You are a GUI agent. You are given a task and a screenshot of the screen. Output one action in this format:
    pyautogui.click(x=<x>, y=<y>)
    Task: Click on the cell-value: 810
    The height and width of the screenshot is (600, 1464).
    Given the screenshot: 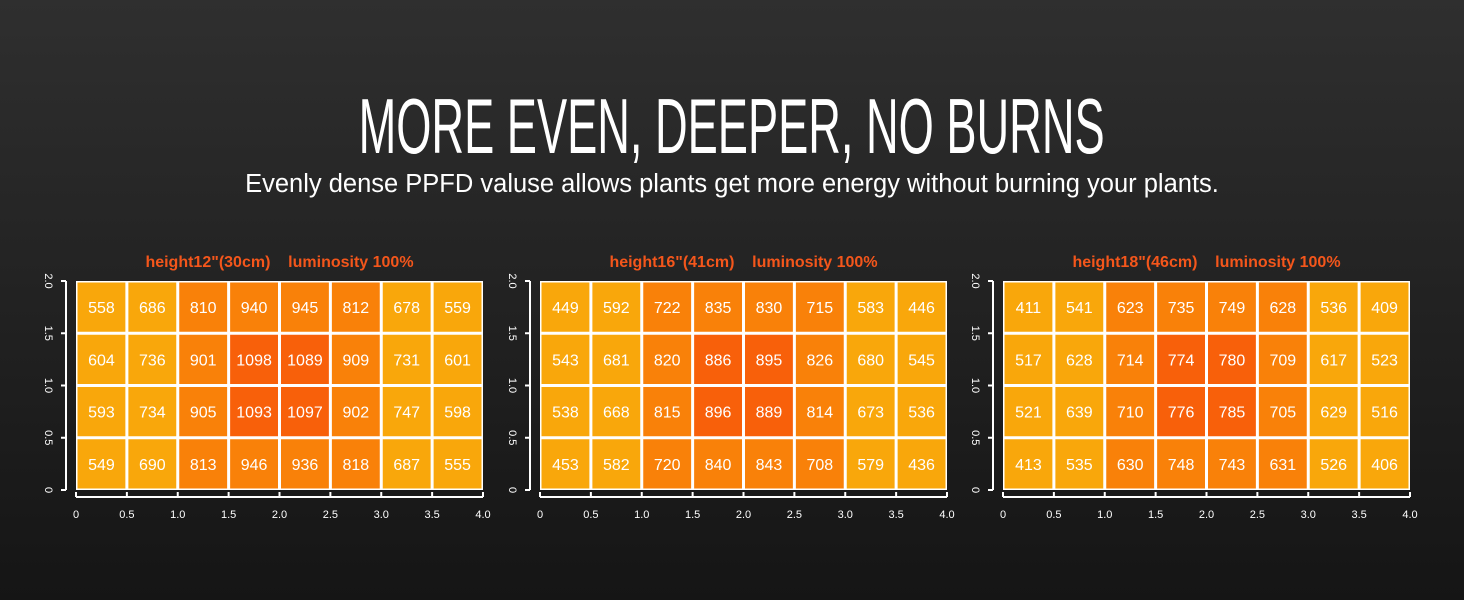 What is the action you would take?
    pyautogui.click(x=203, y=308)
    